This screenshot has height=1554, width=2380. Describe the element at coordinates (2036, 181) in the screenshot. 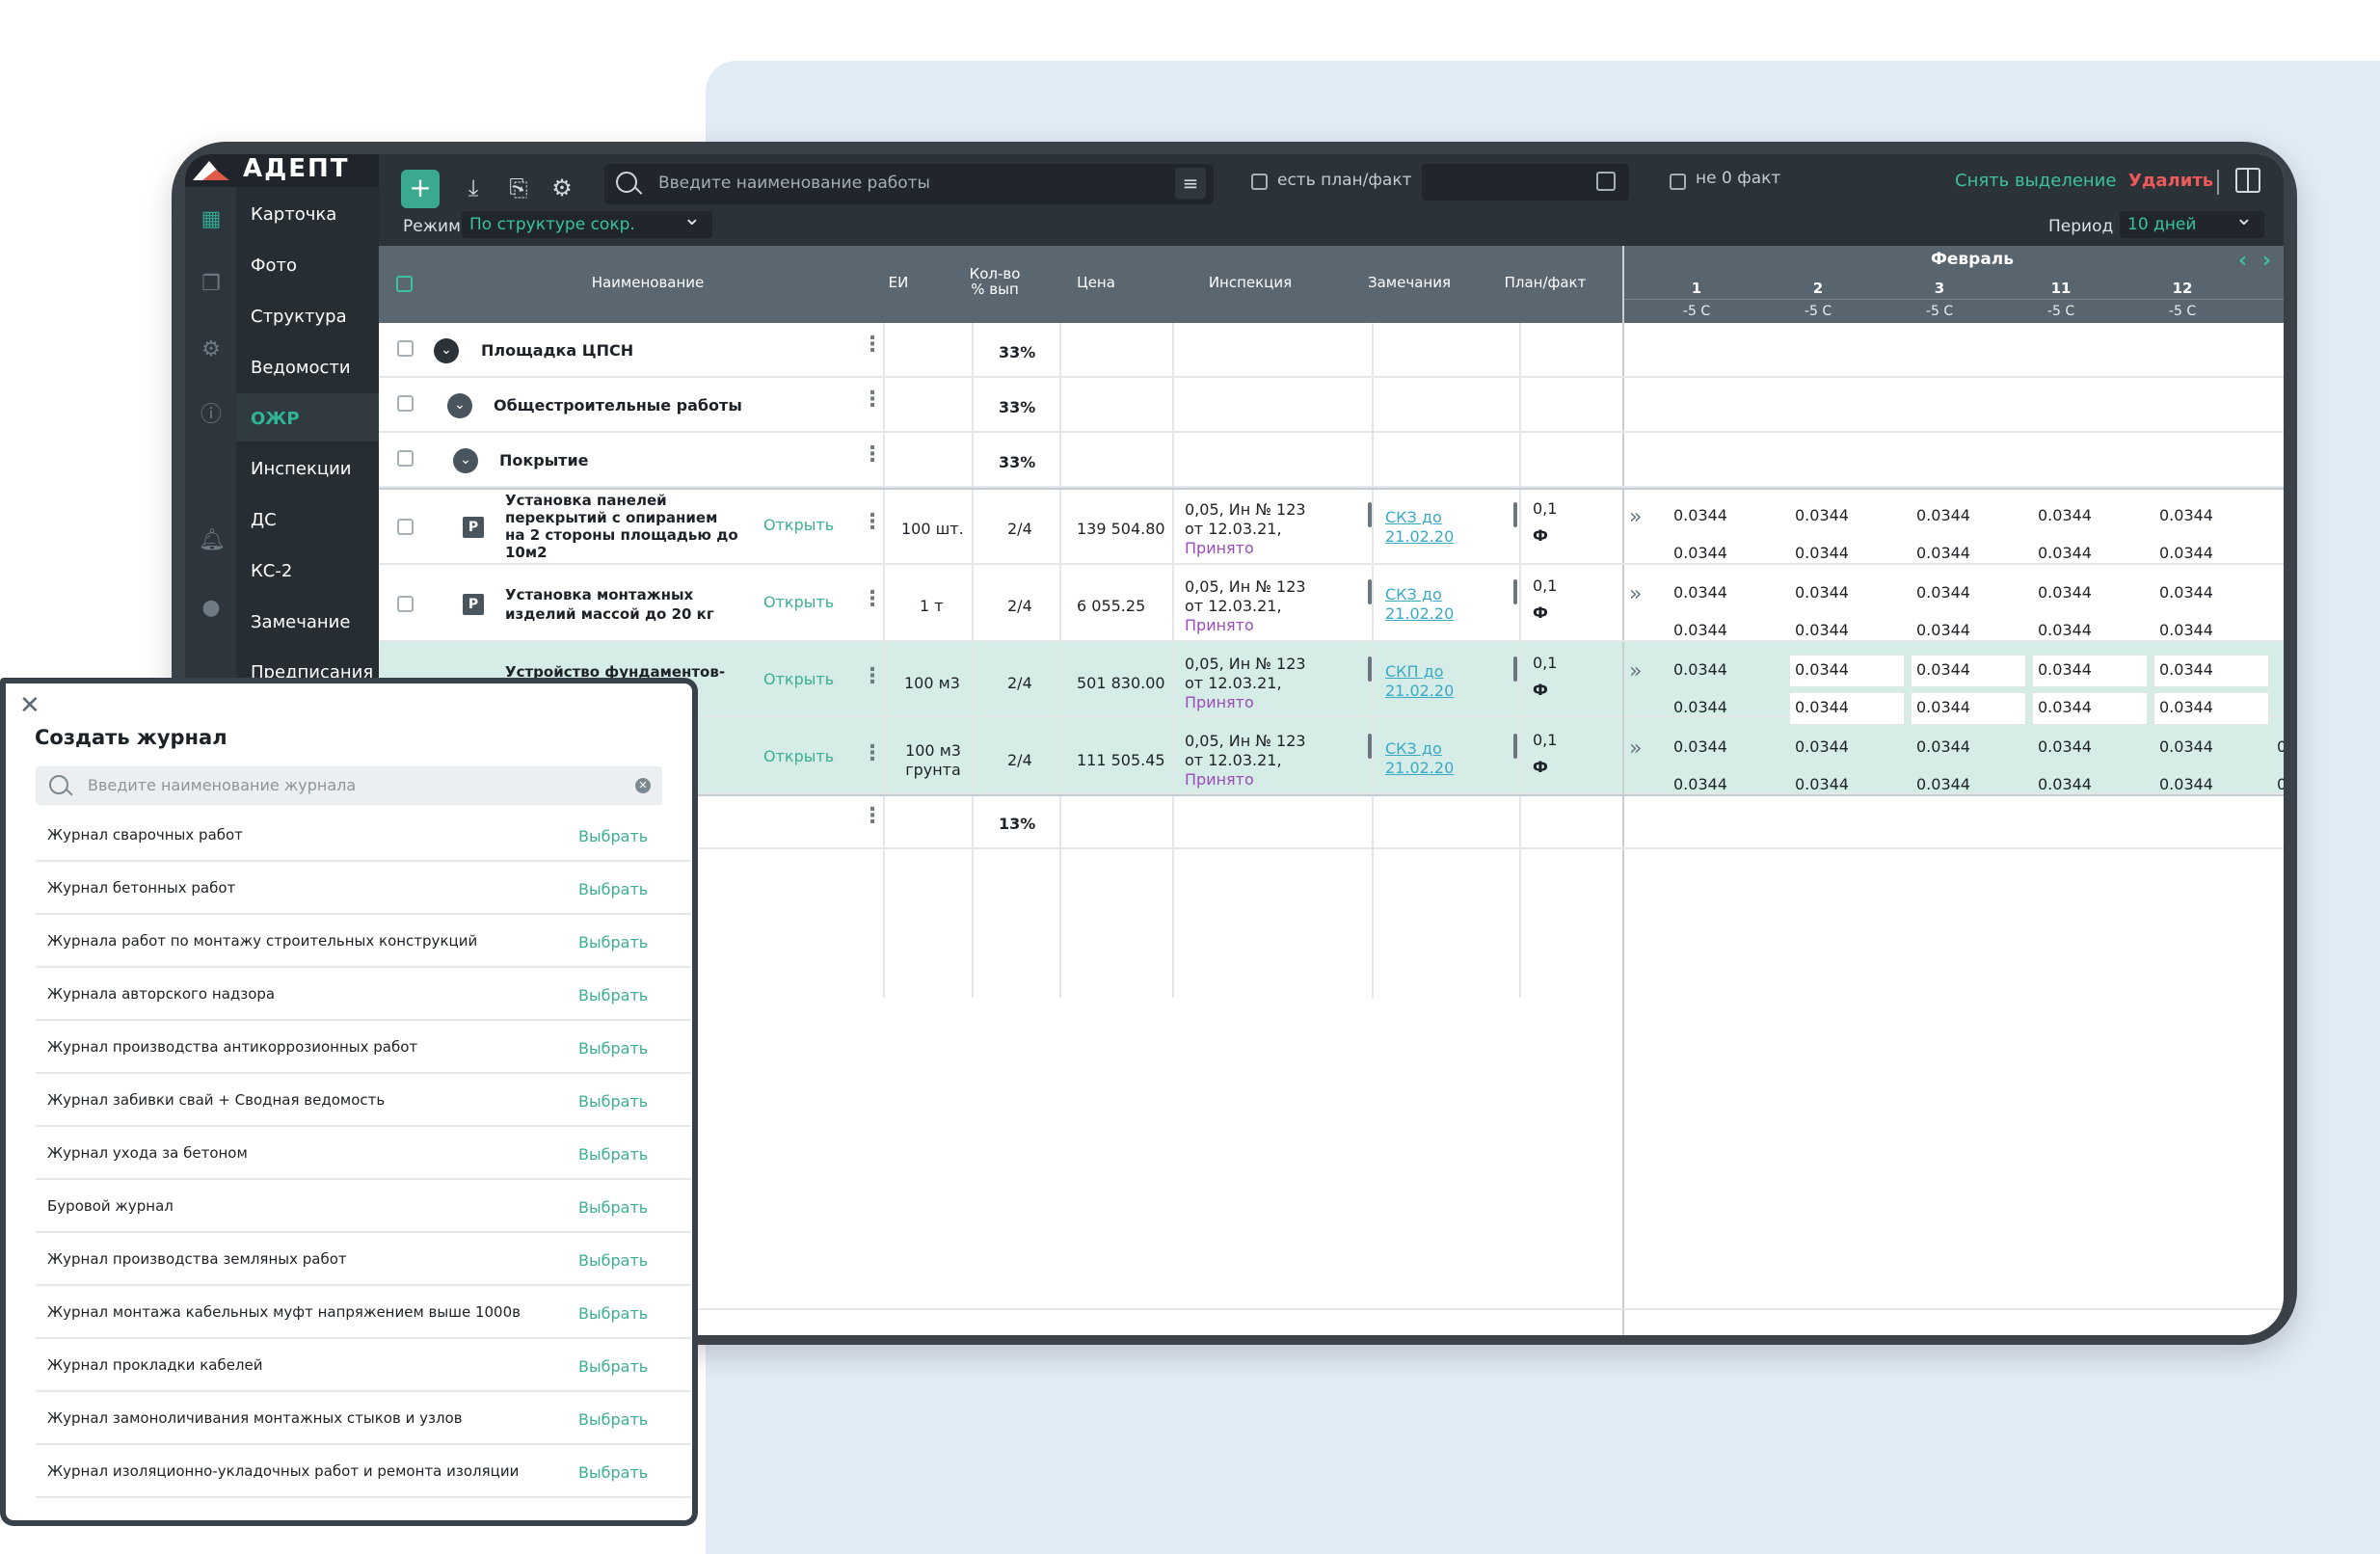

I see `clear-selection-link: Снять выделение` at that location.